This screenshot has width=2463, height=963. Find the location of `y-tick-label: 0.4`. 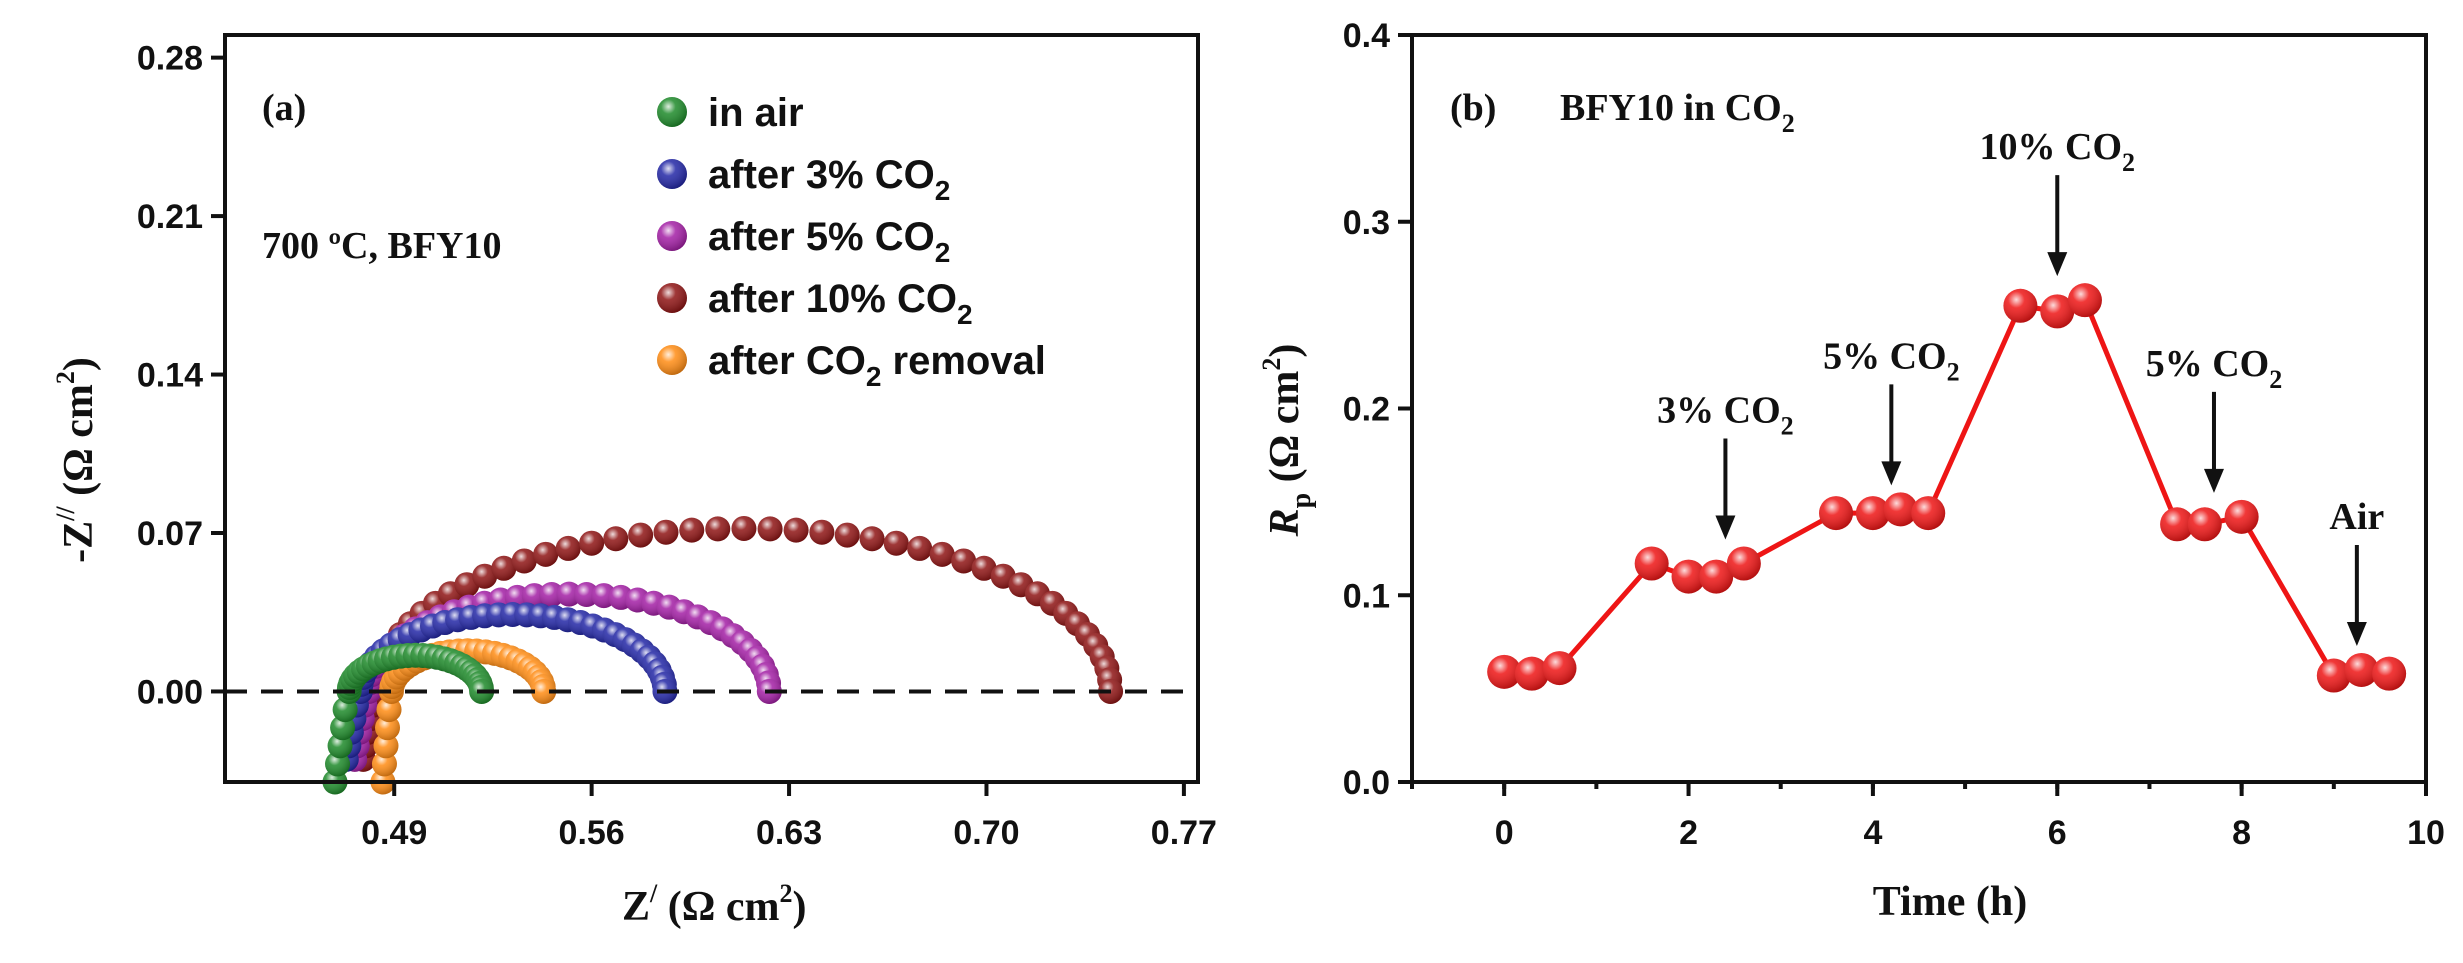

y-tick-label: 0.4 is located at coordinates (1366, 36).